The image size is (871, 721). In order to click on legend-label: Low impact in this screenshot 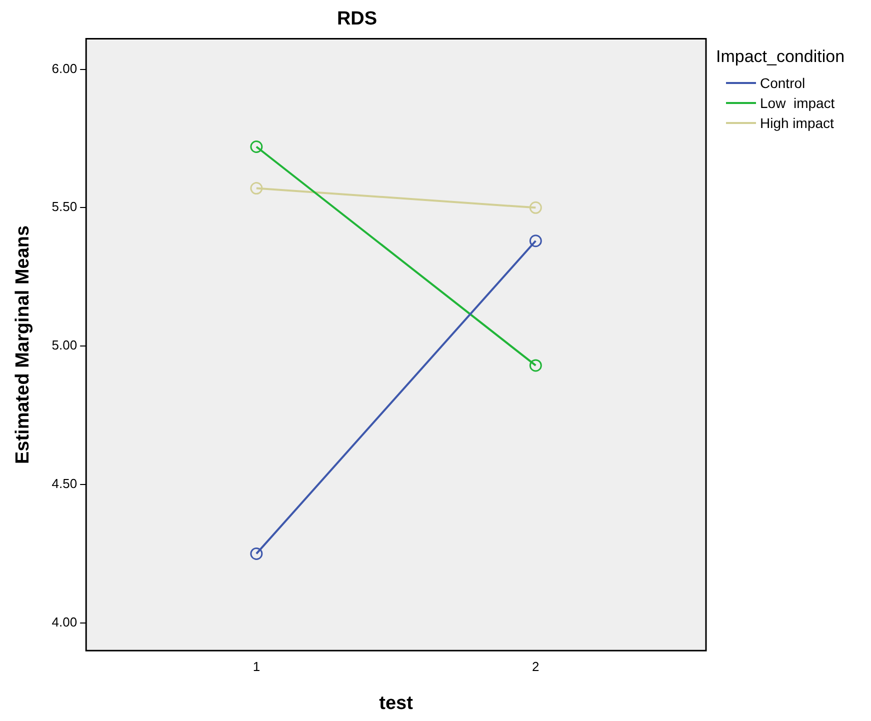, I will do `click(797, 102)`.